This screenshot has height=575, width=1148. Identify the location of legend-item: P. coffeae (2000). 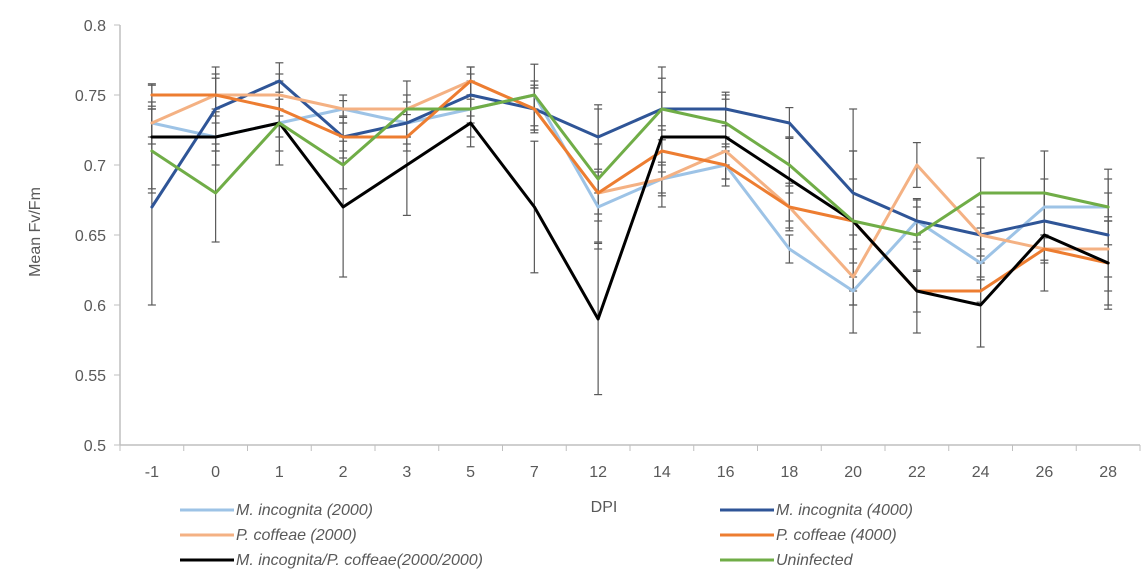
(268, 535).